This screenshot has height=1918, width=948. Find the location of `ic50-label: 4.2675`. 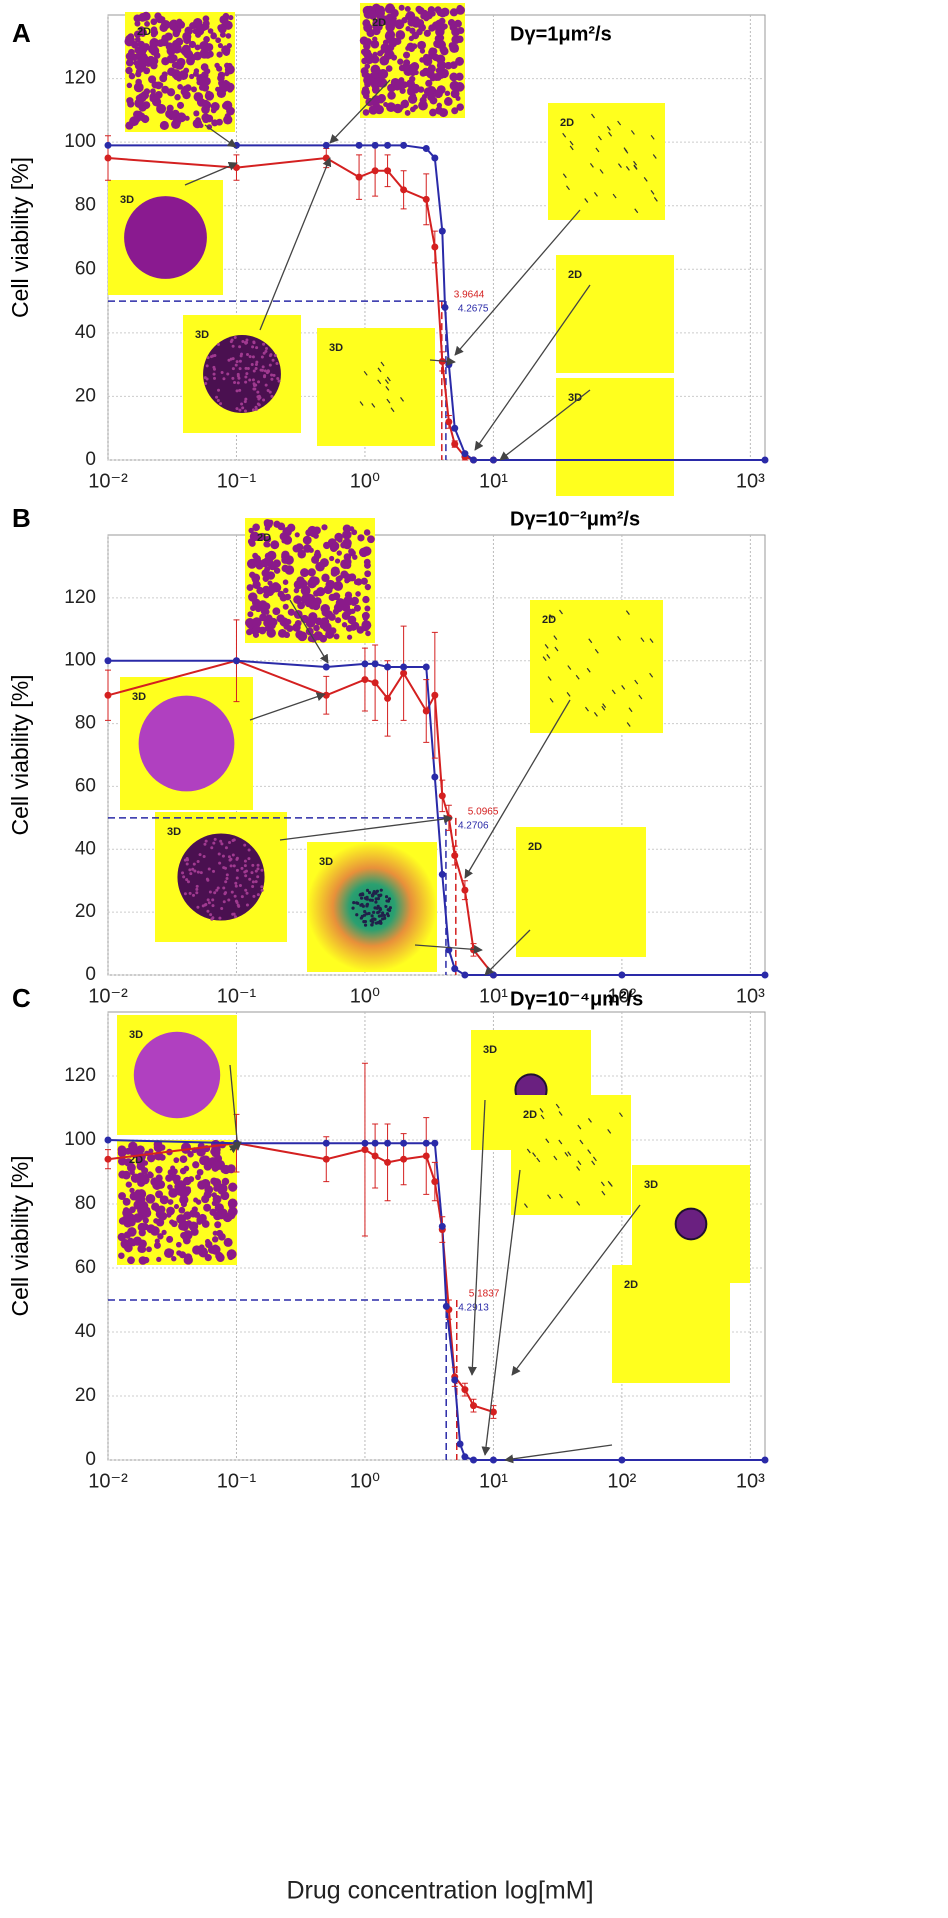

ic50-label: 4.2675 is located at coordinates (473, 309).